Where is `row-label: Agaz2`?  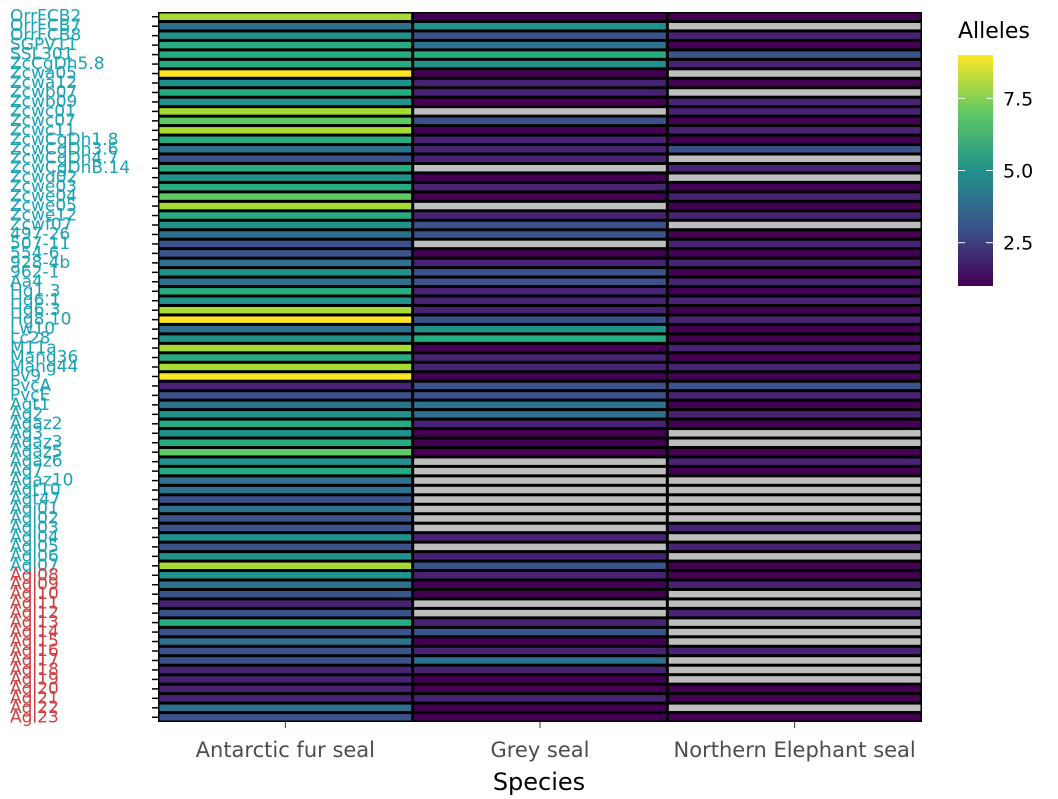 row-label: Agaz2 is located at coordinates (36, 424).